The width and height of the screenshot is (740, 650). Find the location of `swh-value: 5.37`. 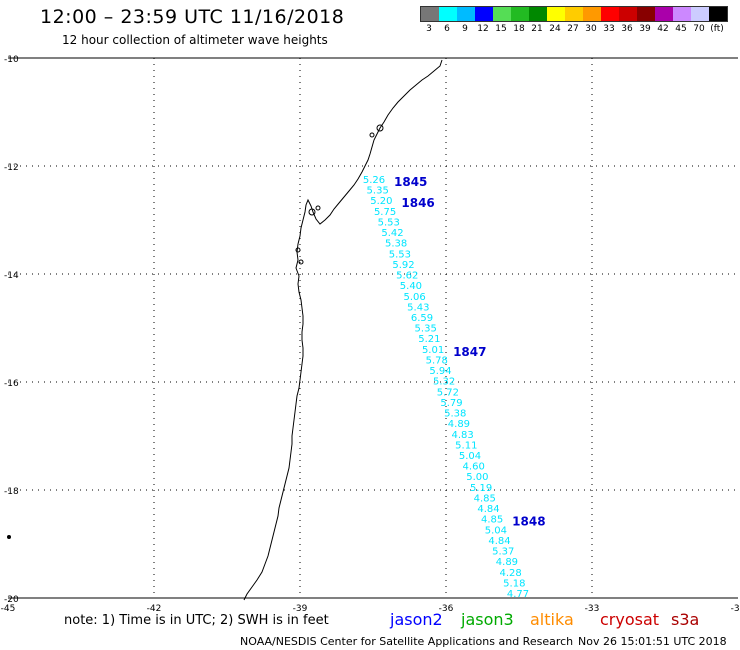

swh-value: 5.37 is located at coordinates (503, 552).